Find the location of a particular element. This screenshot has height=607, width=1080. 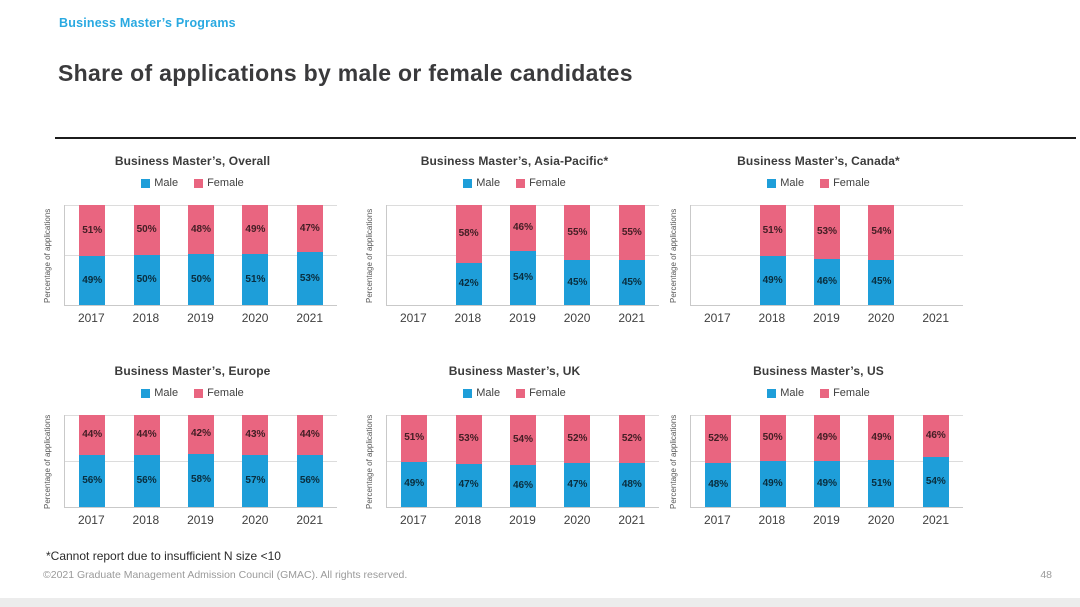

male-value-label: 45% is located at coordinates (881, 282).